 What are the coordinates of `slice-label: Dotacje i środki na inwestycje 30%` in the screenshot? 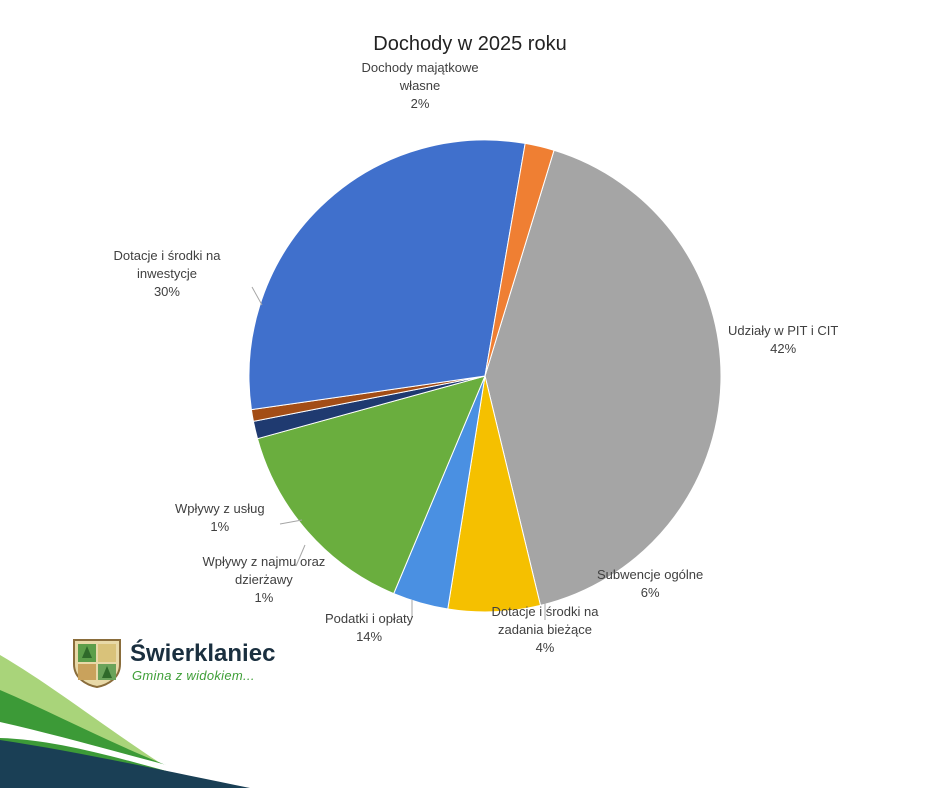 It's located at (167, 274).